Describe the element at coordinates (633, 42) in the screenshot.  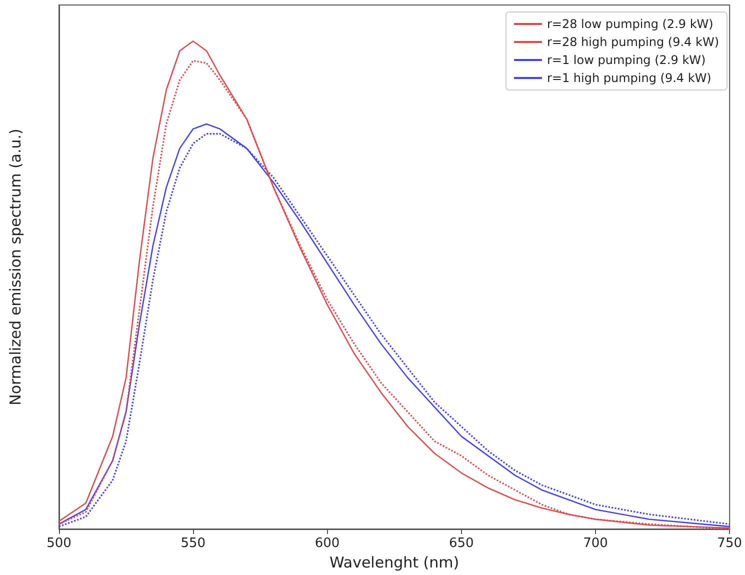
I see `legend-label: r=28 high pumping (9.4 kW)` at that location.